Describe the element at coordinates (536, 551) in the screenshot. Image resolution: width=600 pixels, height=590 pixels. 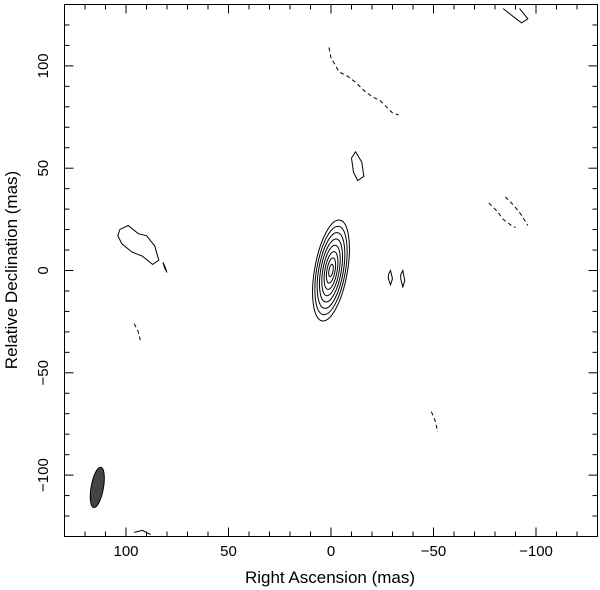
I see `x-tick-label: −100` at that location.